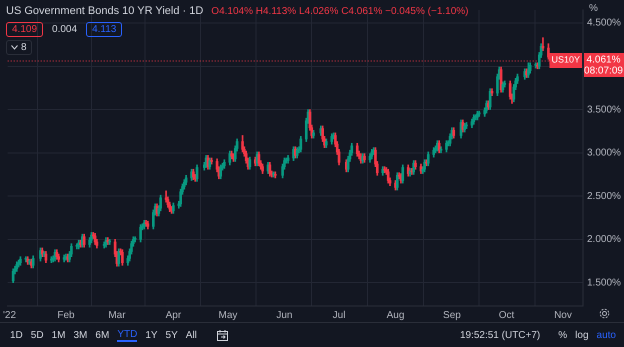  Describe the element at coordinates (24, 47) in the screenshot. I see `annotation: 8` at that location.